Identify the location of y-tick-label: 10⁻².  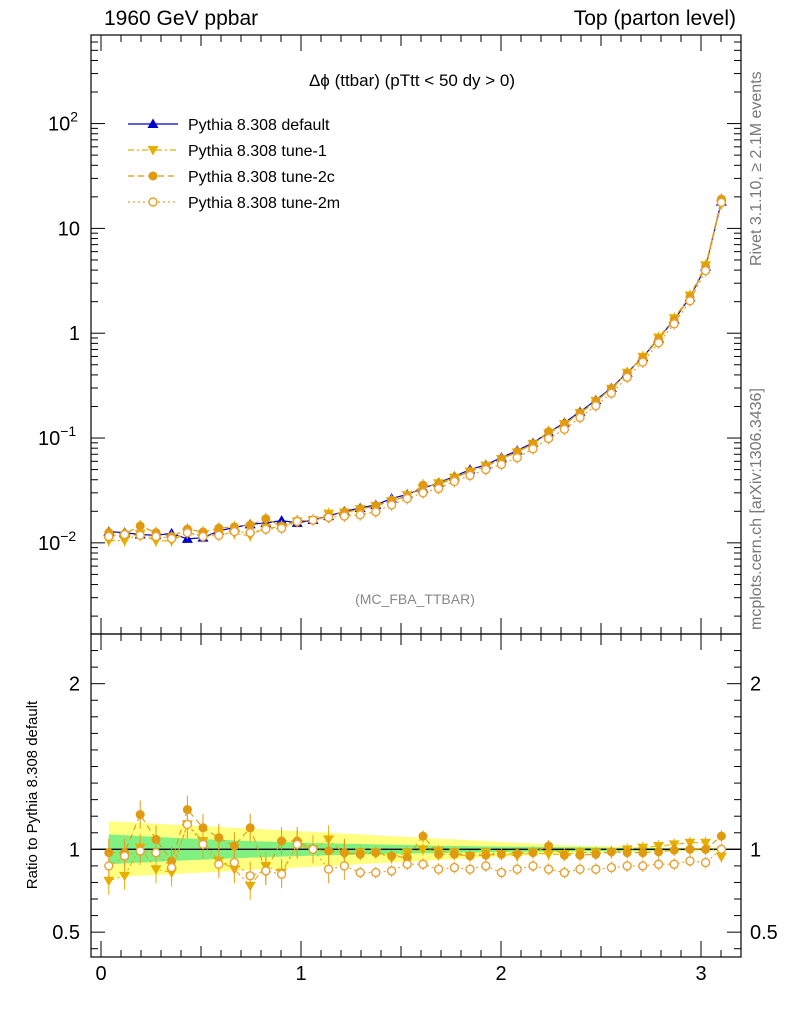
(57, 541).